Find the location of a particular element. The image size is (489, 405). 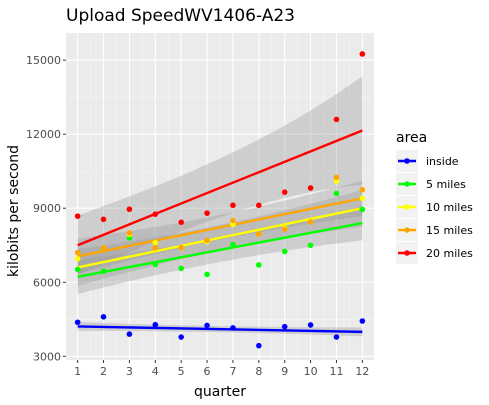

x-tick-label: 3 is located at coordinates (129, 371).